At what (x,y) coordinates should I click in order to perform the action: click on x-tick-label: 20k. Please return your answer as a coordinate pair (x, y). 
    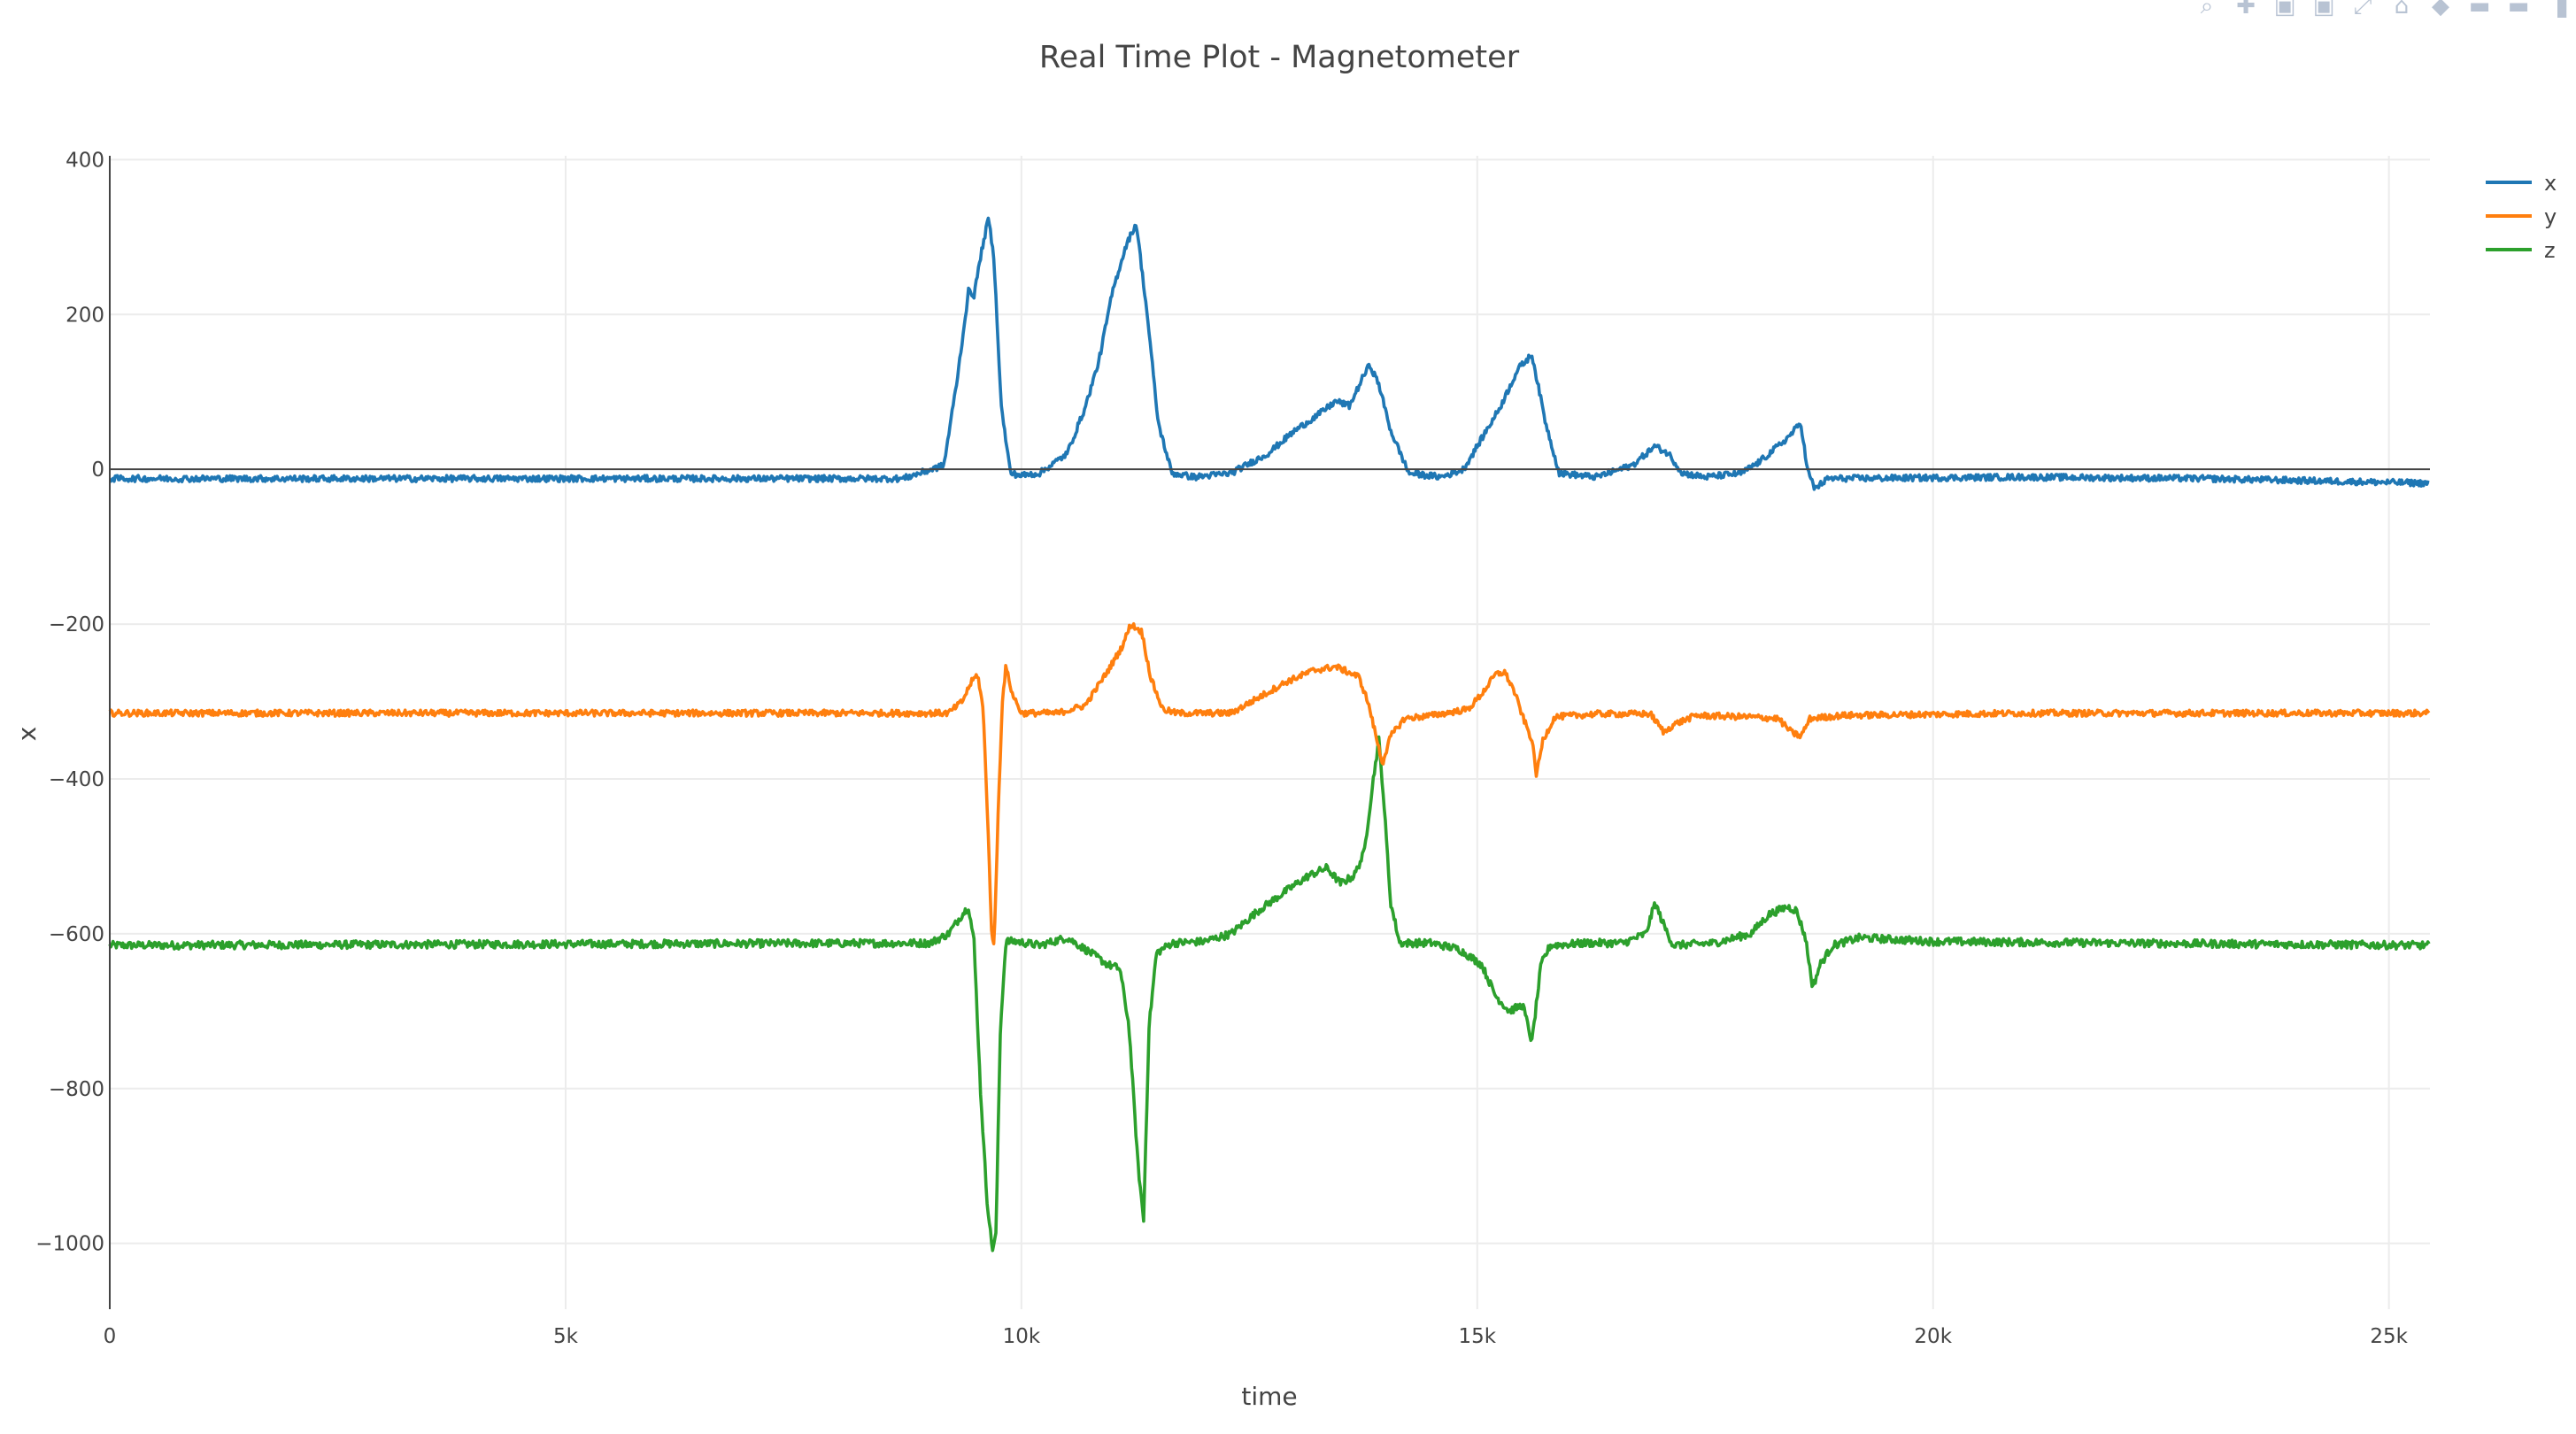
    Looking at the image, I should click on (1933, 1336).